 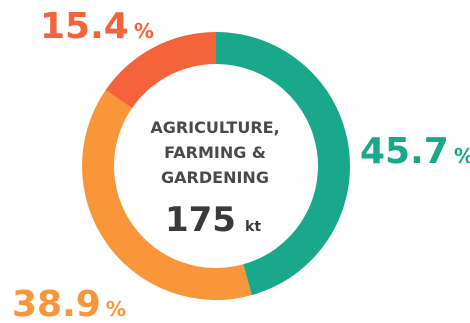 I want to click on slice-label-0-value: 45.7, so click(x=404, y=151).